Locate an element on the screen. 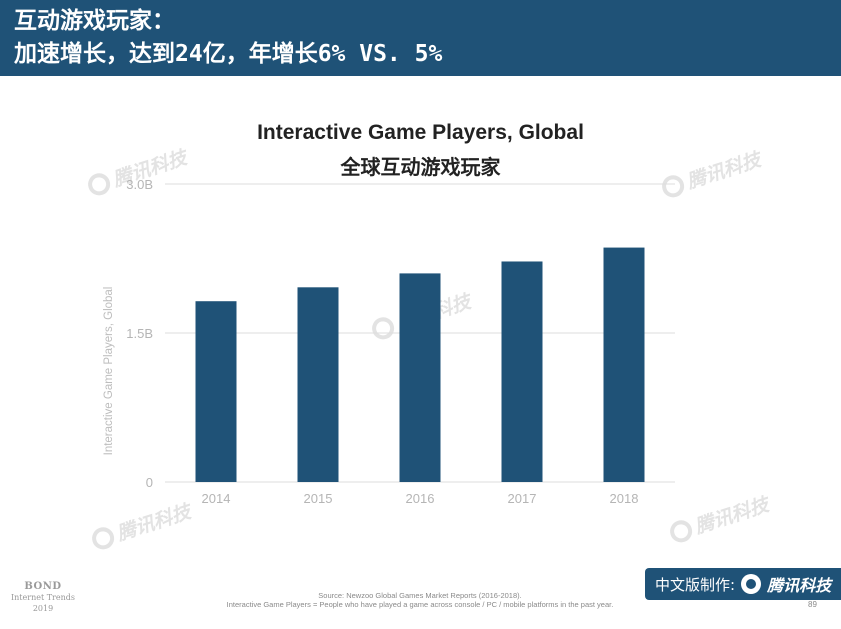 The width and height of the screenshot is (841, 629). credit-label: 中文版制作: is located at coordinates (695, 584).